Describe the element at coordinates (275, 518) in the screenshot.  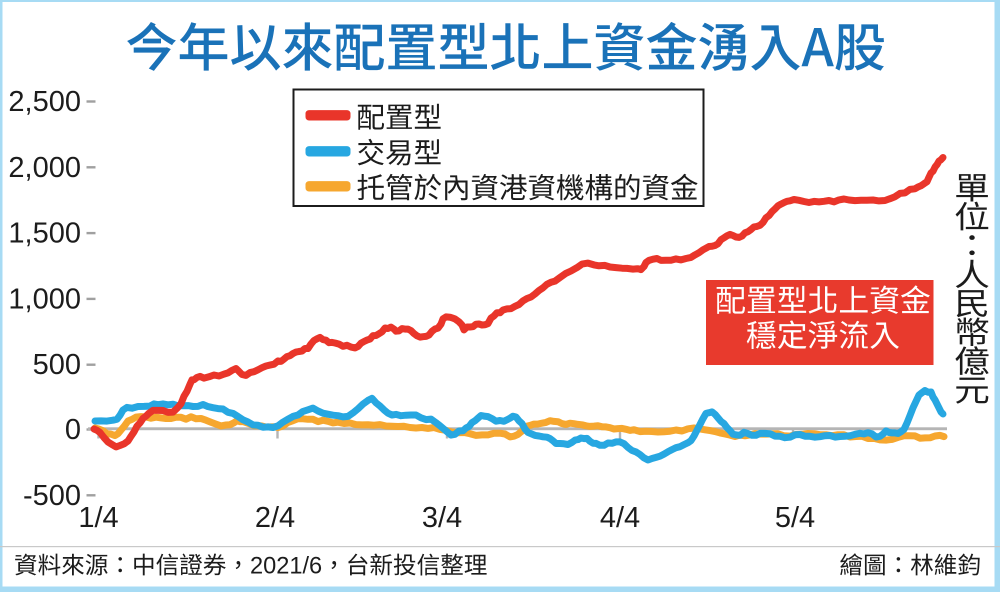
I see `svg-text: 2/4` at that location.